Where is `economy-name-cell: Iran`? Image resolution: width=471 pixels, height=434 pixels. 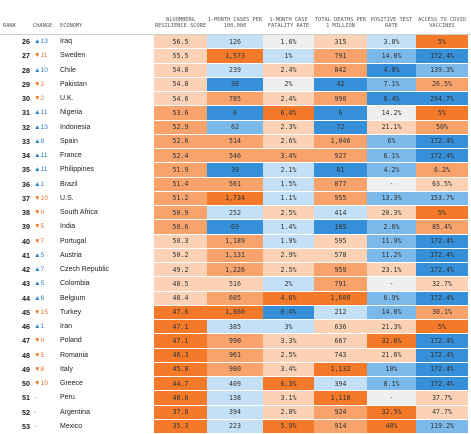
economy-name-cell: Iran is located at coordinates (66, 327).